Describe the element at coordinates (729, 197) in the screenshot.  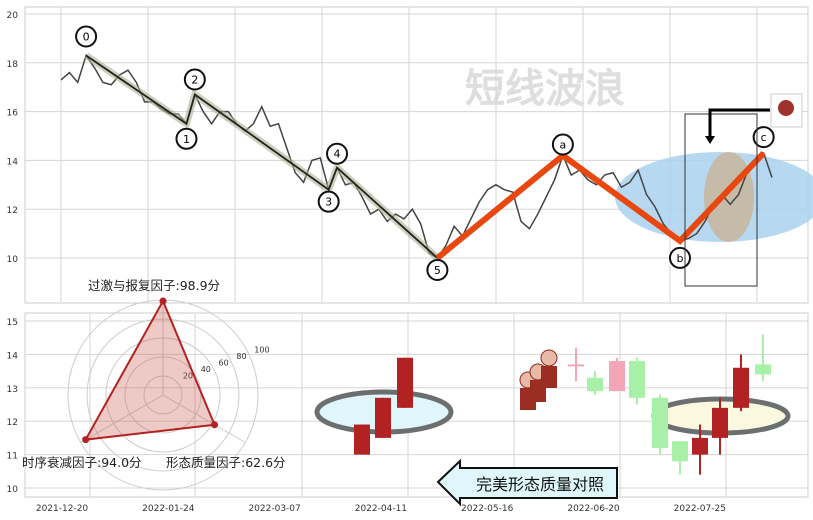
I see `highlight-ellipse-inner` at that location.